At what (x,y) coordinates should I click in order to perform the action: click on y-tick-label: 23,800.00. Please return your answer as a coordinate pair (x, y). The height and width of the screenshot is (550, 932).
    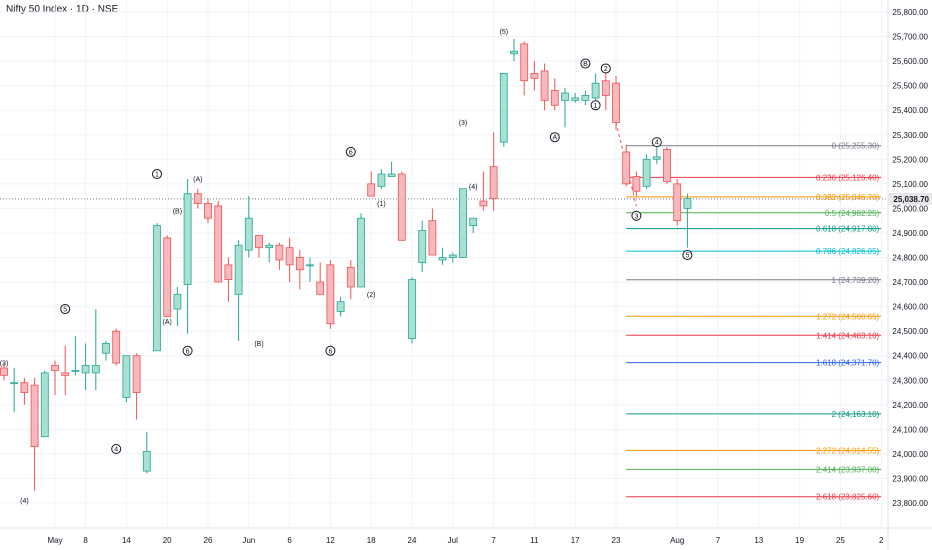
    Looking at the image, I should click on (910, 503).